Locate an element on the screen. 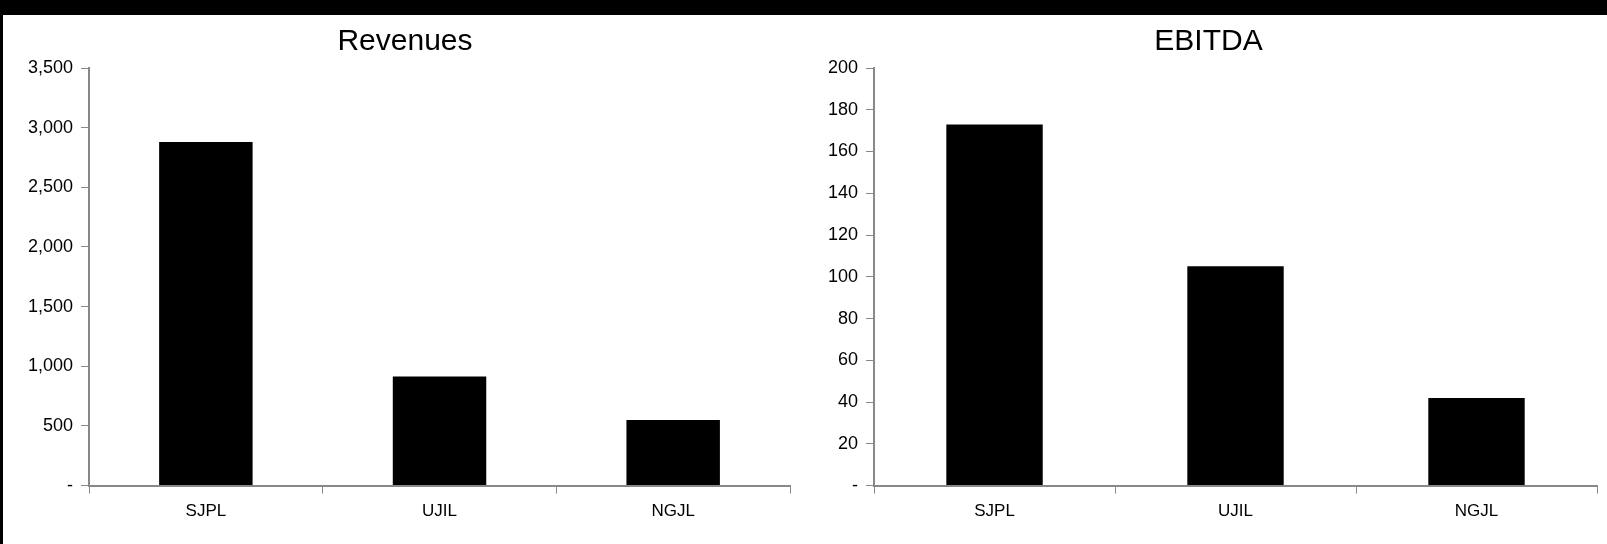  y-tick-label: 40 is located at coordinates (848, 401).